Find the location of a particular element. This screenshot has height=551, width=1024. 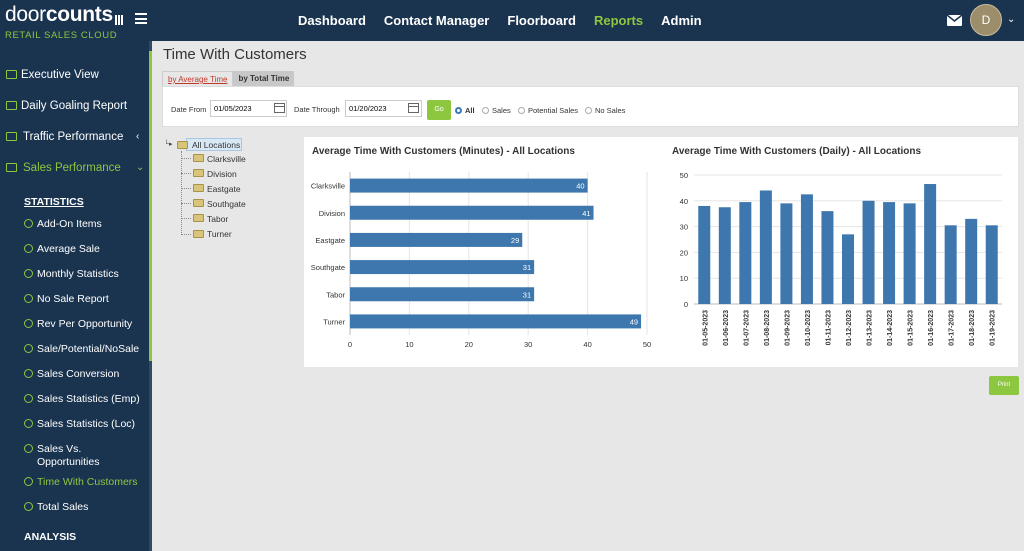

category-label: Turner is located at coordinates (334, 321).